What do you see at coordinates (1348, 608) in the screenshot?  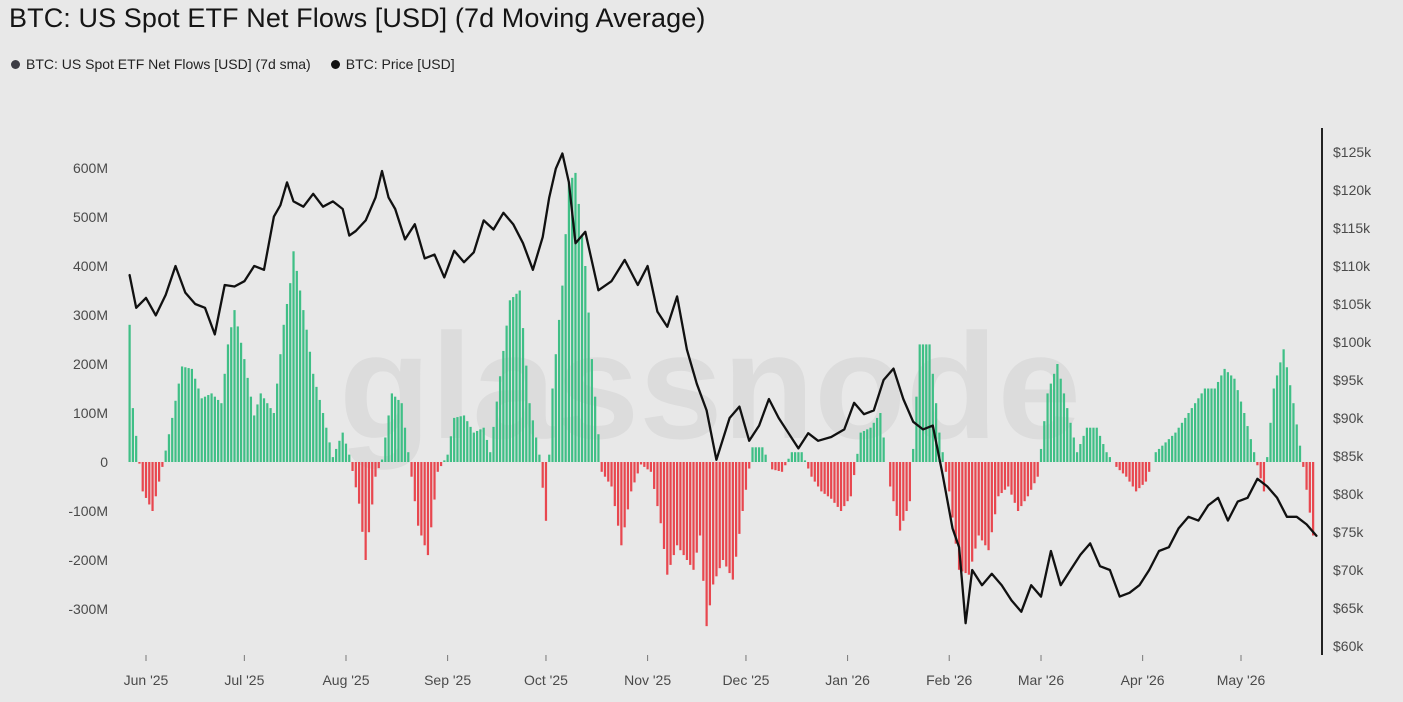 I see `y-right-tick-label: $65k` at bounding box center [1348, 608].